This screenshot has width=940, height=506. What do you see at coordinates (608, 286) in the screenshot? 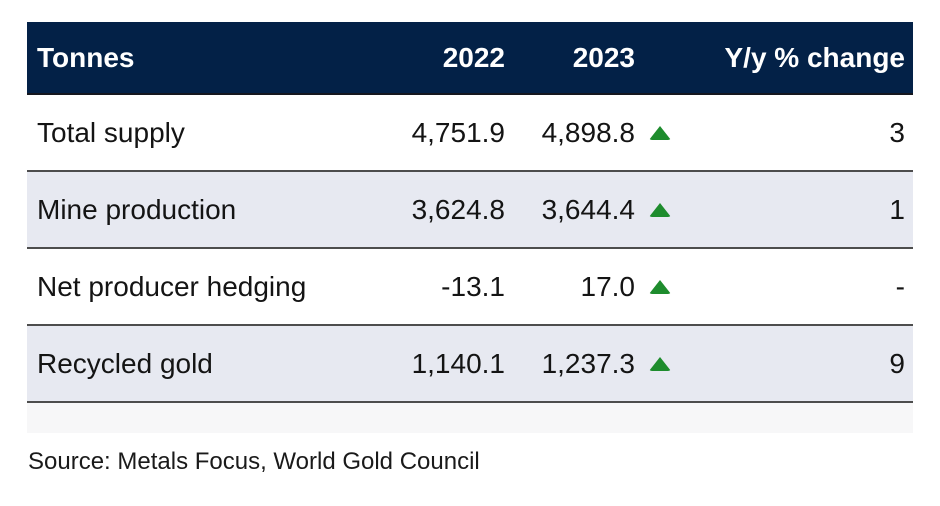
I see `value-2023: 17.0` at bounding box center [608, 286].